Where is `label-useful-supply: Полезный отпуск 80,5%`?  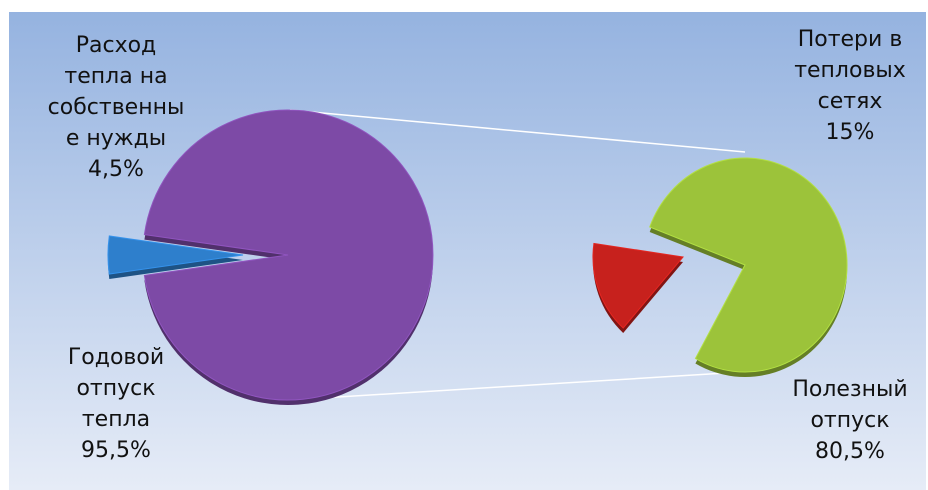
label-useful-supply: Полезный отпуск 80,5% is located at coordinates (850, 420).